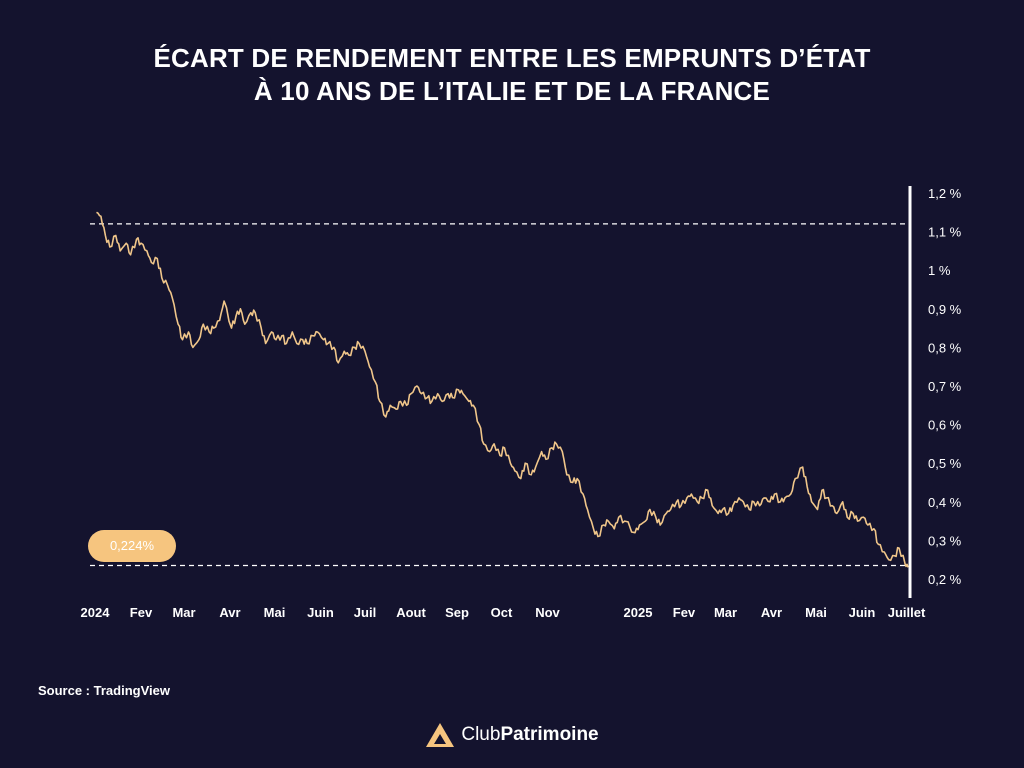  What do you see at coordinates (945, 540) in the screenshot?
I see `y-tick-label: 0,3 %` at bounding box center [945, 540].